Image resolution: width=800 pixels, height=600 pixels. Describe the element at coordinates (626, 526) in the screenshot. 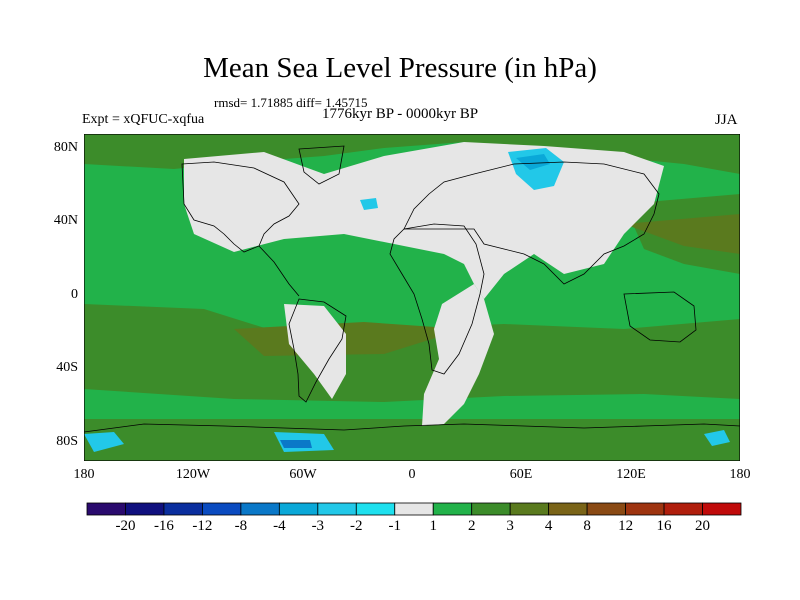

I see `colorbar-label: 12` at that location.